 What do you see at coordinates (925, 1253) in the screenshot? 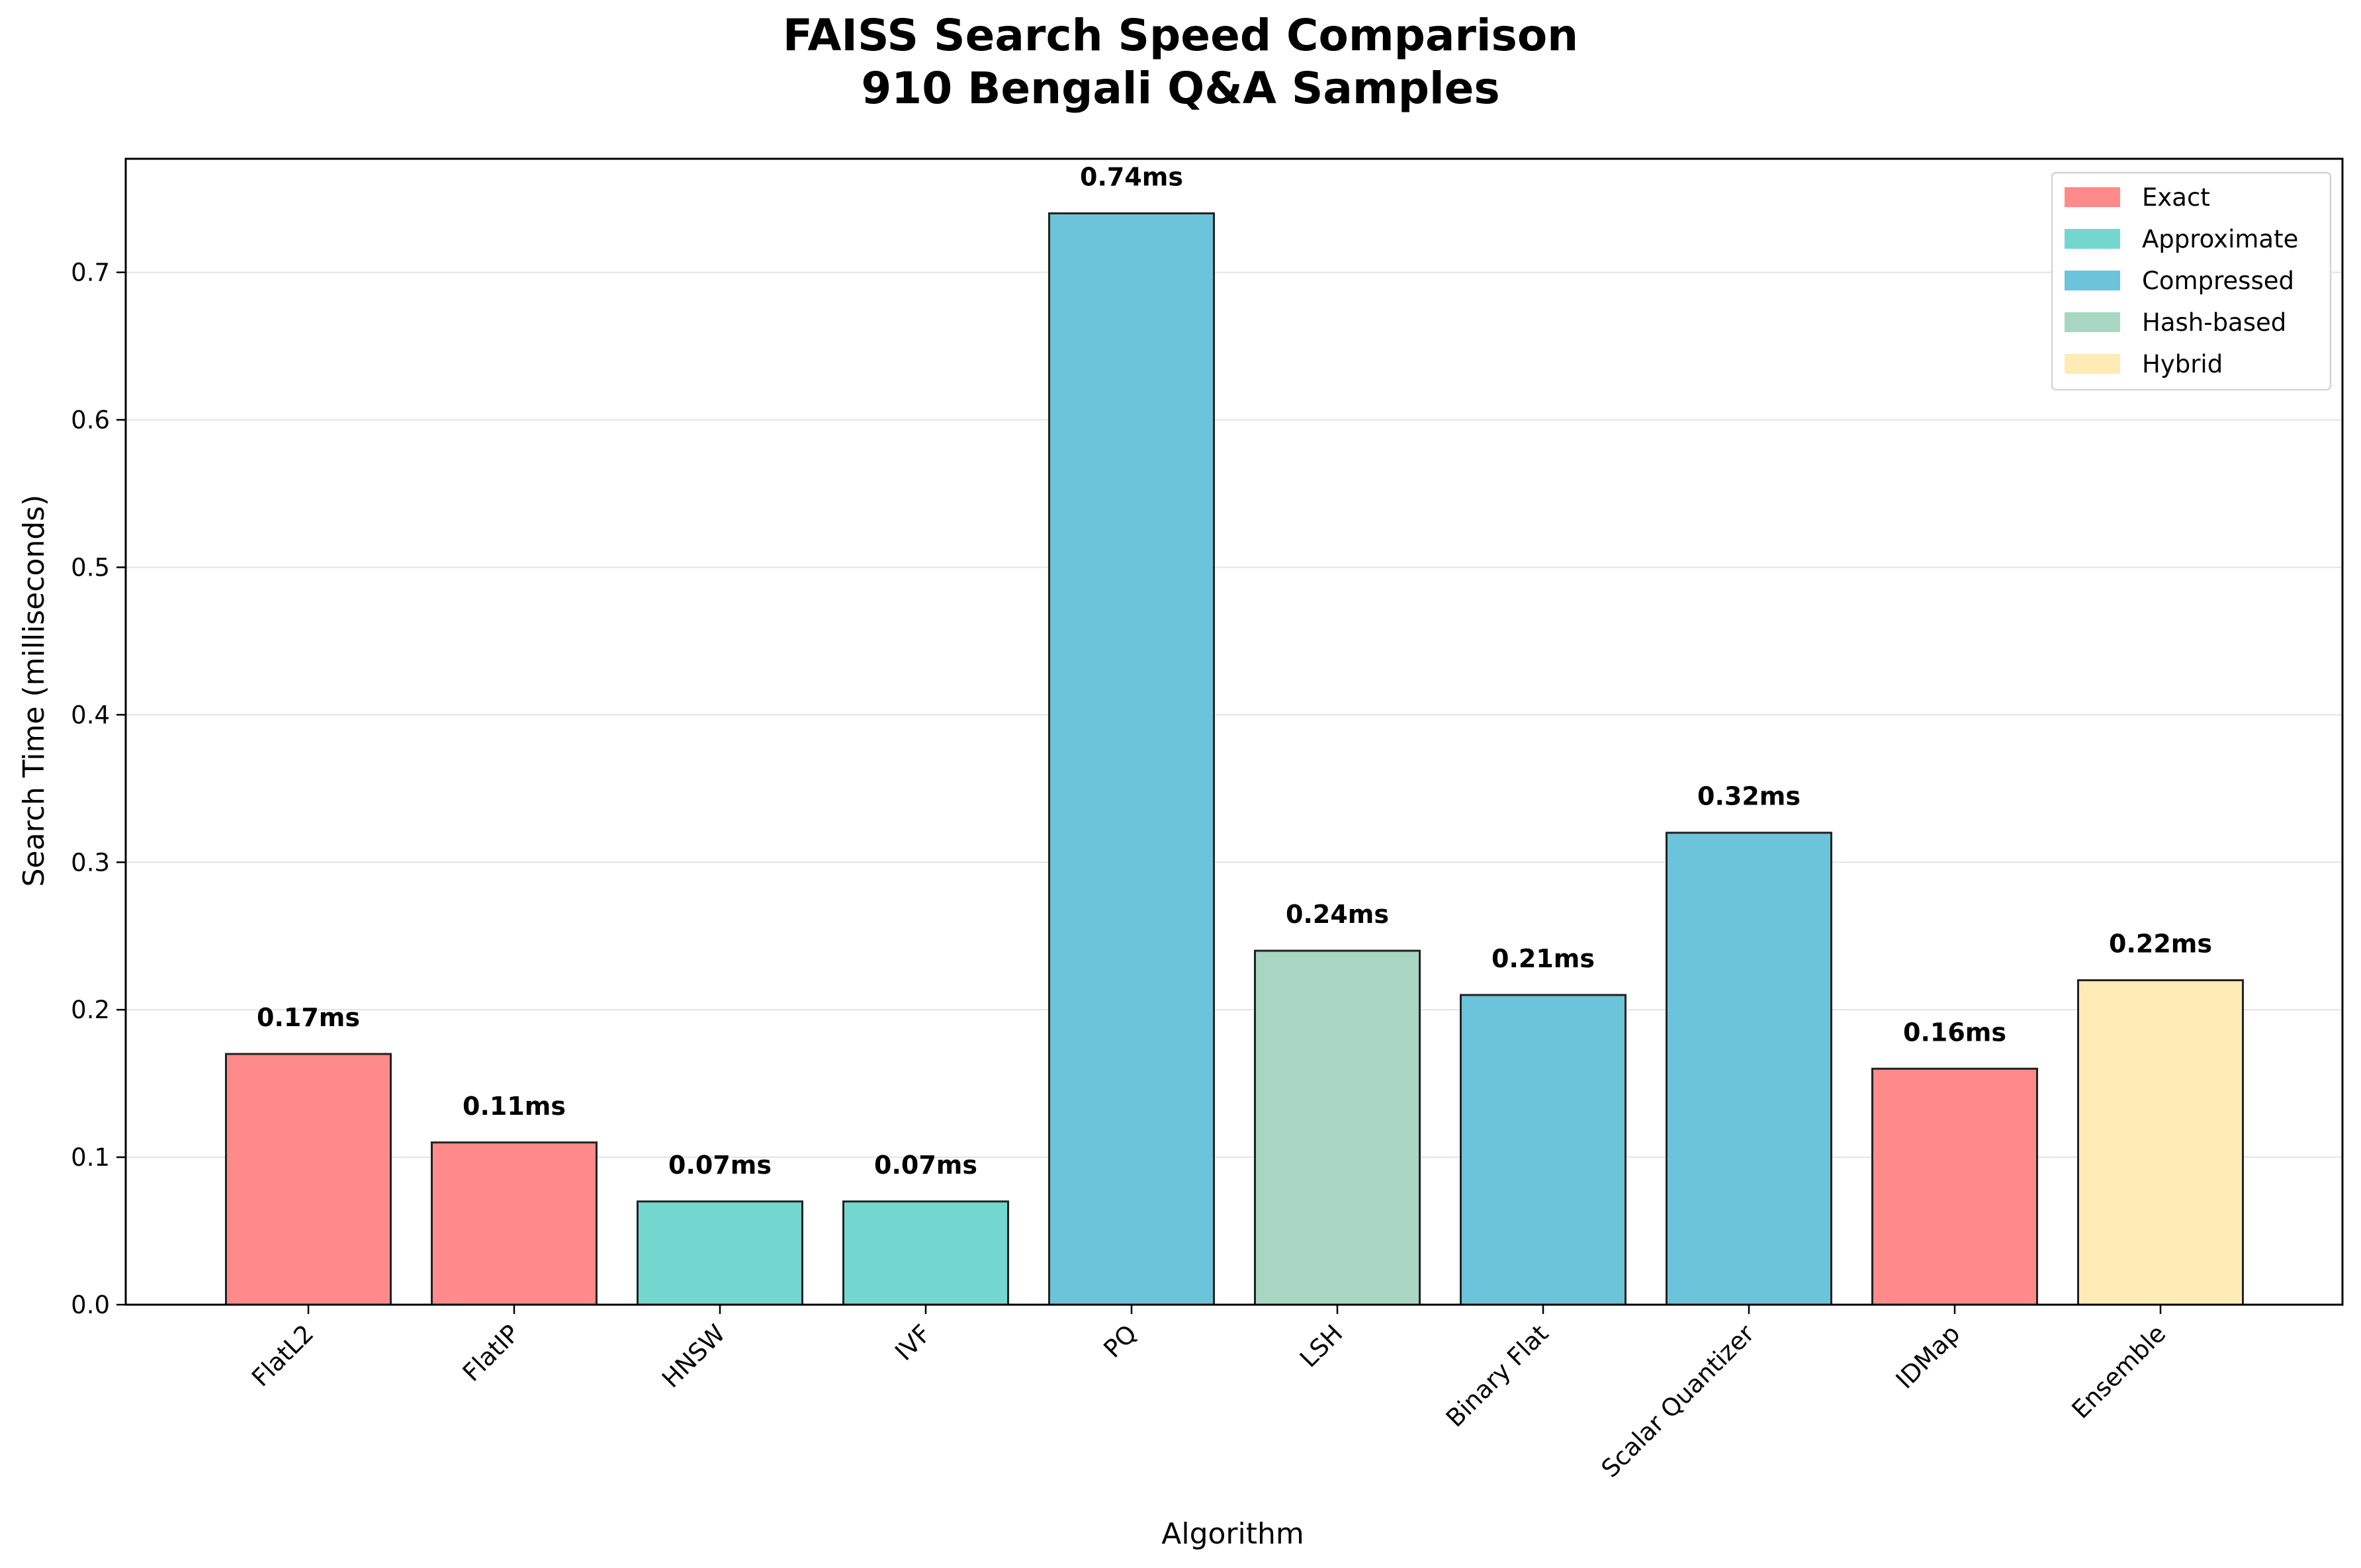
I see `bar-ivf` at bounding box center [925, 1253].